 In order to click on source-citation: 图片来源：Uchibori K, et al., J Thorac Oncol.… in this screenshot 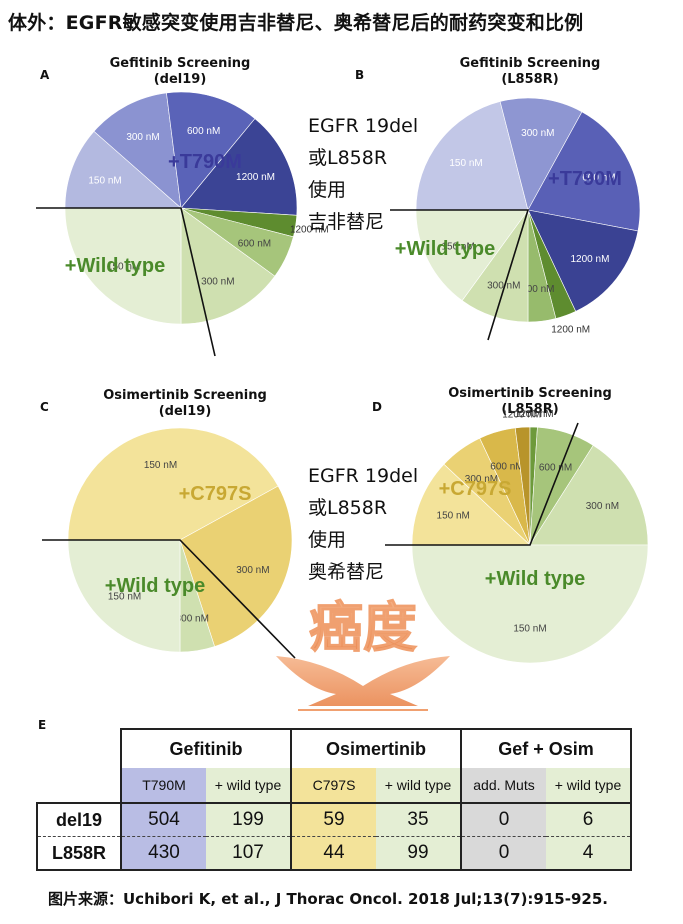, I will do `click(328, 899)`.